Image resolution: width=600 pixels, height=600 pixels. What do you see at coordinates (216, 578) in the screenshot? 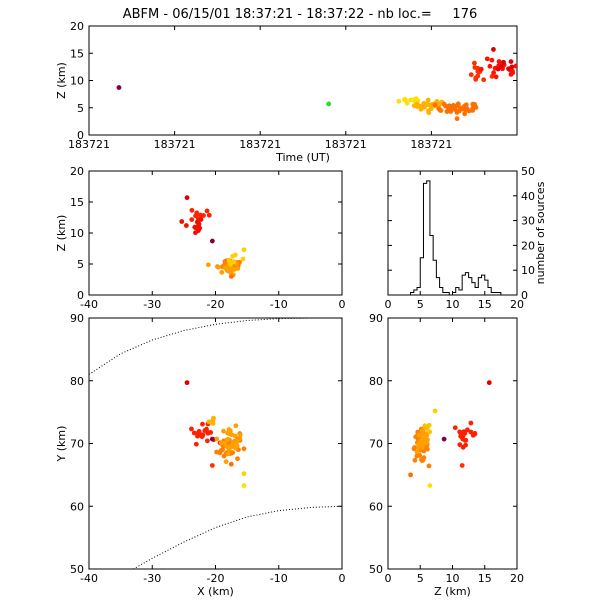
I see `x-tick-label: -20` at bounding box center [216, 578].